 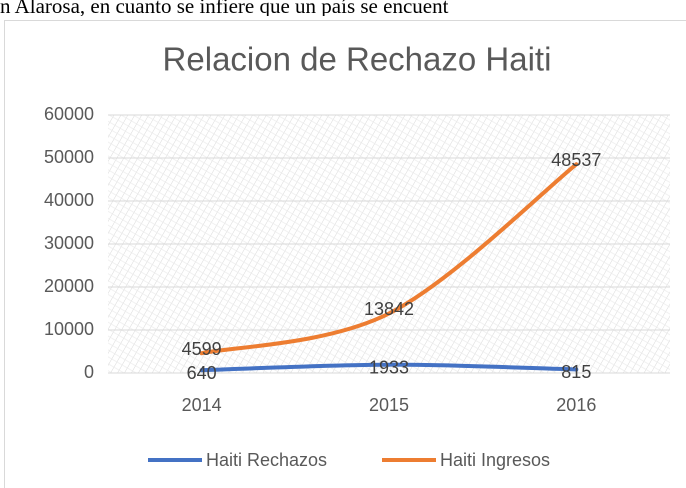 What do you see at coordinates (202, 405) in the screenshot?
I see `x-tick-label: 2014` at bounding box center [202, 405].